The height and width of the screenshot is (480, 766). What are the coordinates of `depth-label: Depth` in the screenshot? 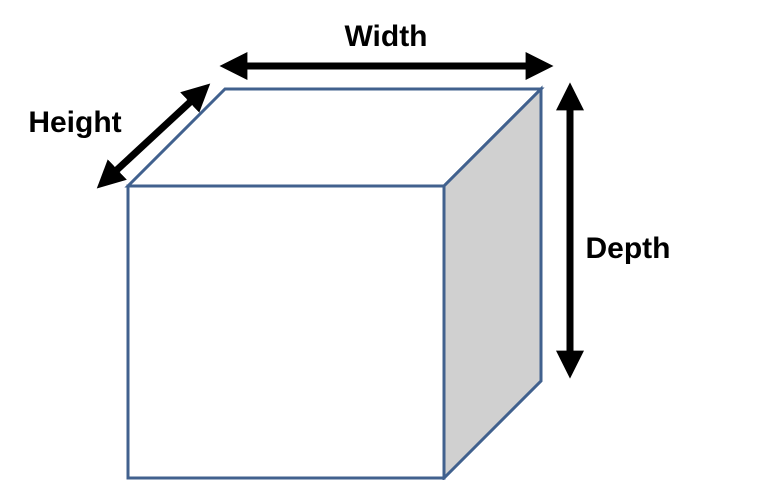 It's located at (628, 248).